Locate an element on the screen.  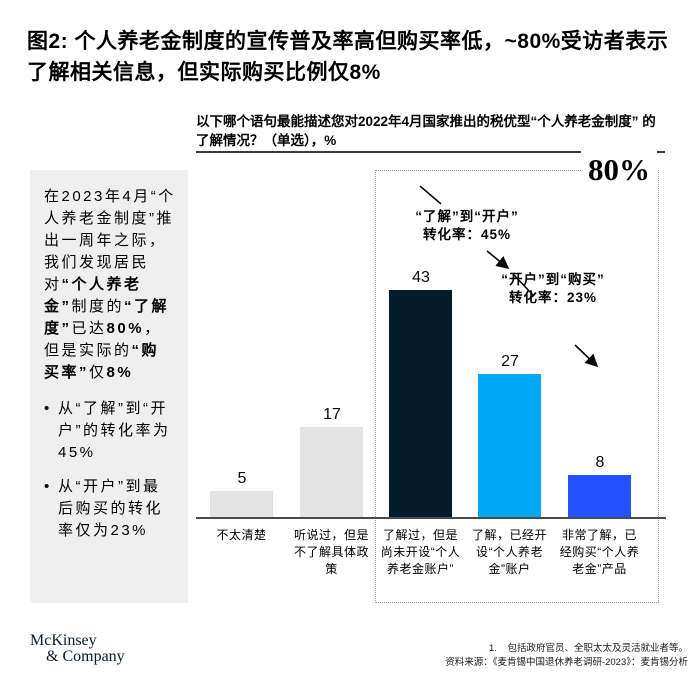
group-total-label: 80% is located at coordinates (619, 170).